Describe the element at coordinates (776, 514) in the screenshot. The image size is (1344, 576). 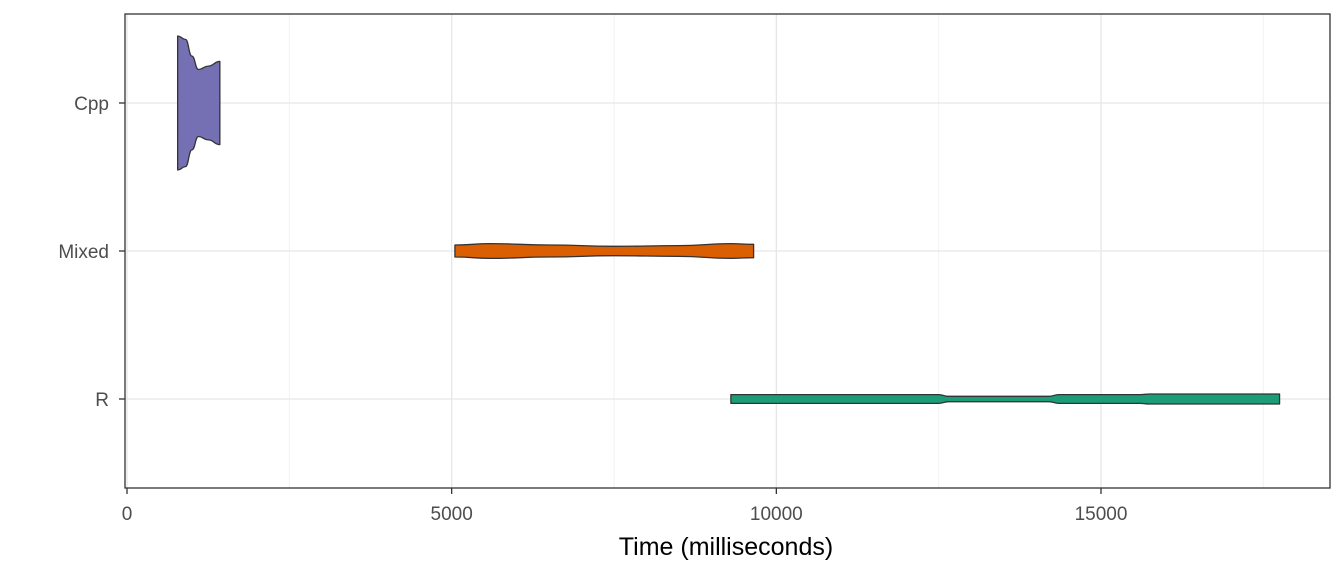
I see `x-tick-label: 10000` at that location.